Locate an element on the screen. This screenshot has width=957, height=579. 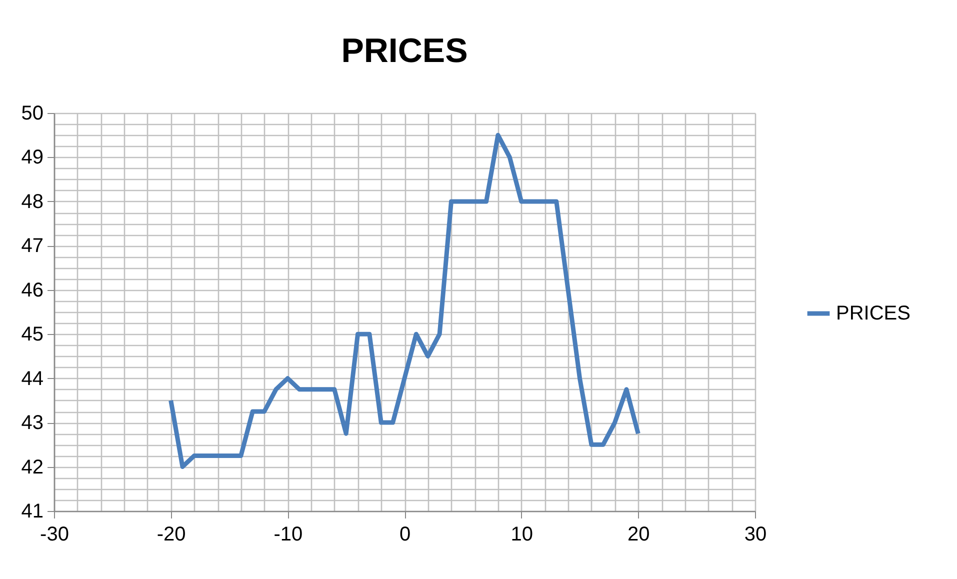
y-tick-label: 50 is located at coordinates (32, 113).